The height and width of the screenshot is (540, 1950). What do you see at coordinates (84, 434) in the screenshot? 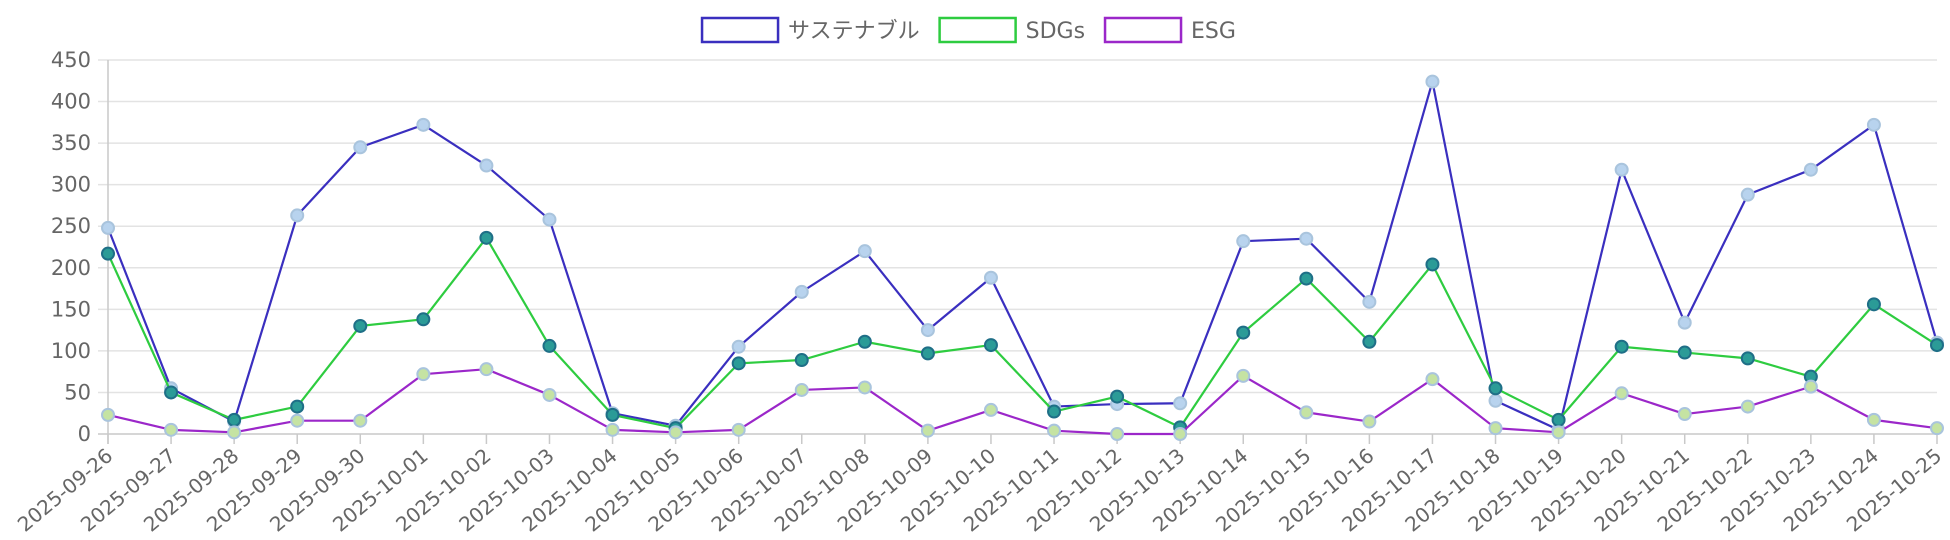
I see `y-tick-label: 0` at bounding box center [84, 434].